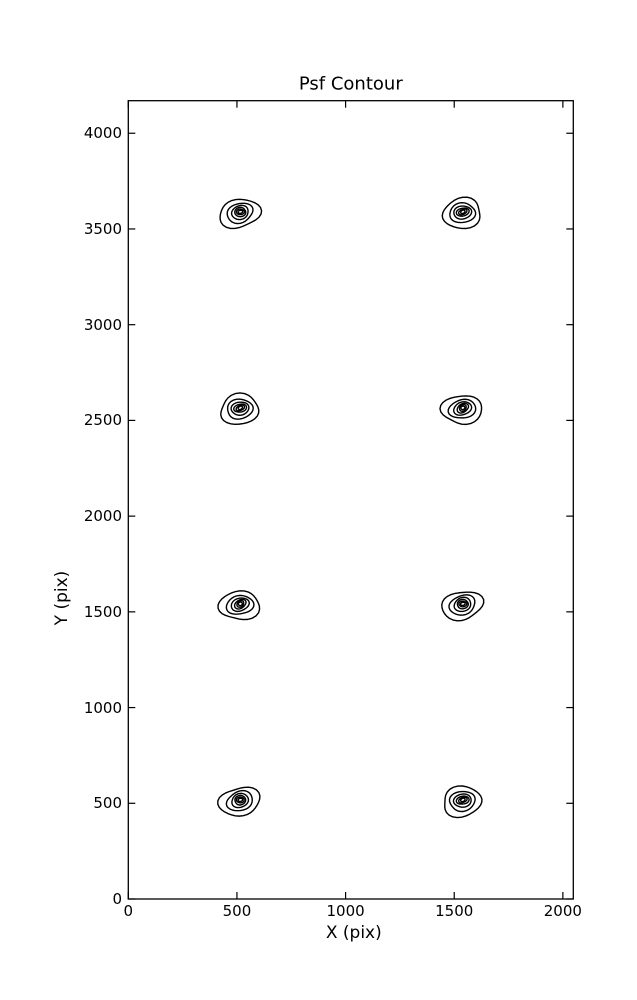 The width and height of the screenshot is (637, 1000). Describe the element at coordinates (102, 420) in the screenshot. I see `y-tick-label: 2500` at that location.